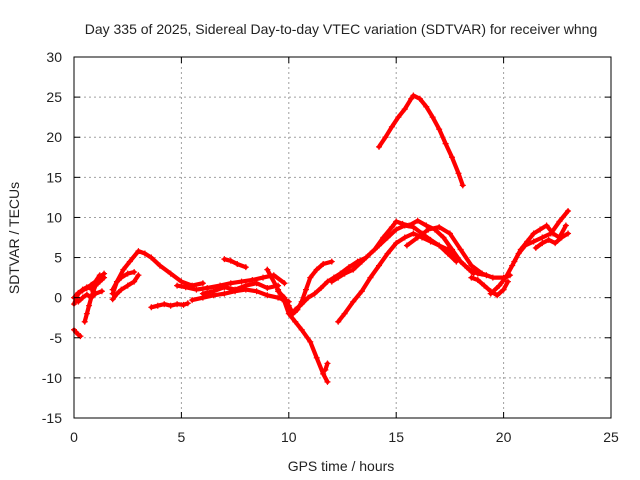 Image resolution: width=640 pixels, height=480 pixels. What do you see at coordinates (182, 437) in the screenshot?
I see `x-tick-label: 5` at bounding box center [182, 437].